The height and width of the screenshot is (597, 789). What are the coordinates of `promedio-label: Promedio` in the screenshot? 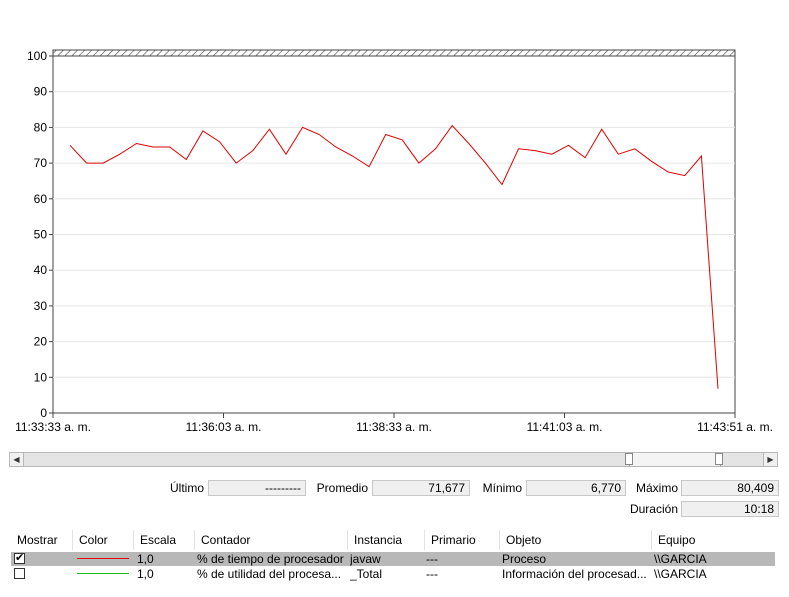 It's located at (342, 488).